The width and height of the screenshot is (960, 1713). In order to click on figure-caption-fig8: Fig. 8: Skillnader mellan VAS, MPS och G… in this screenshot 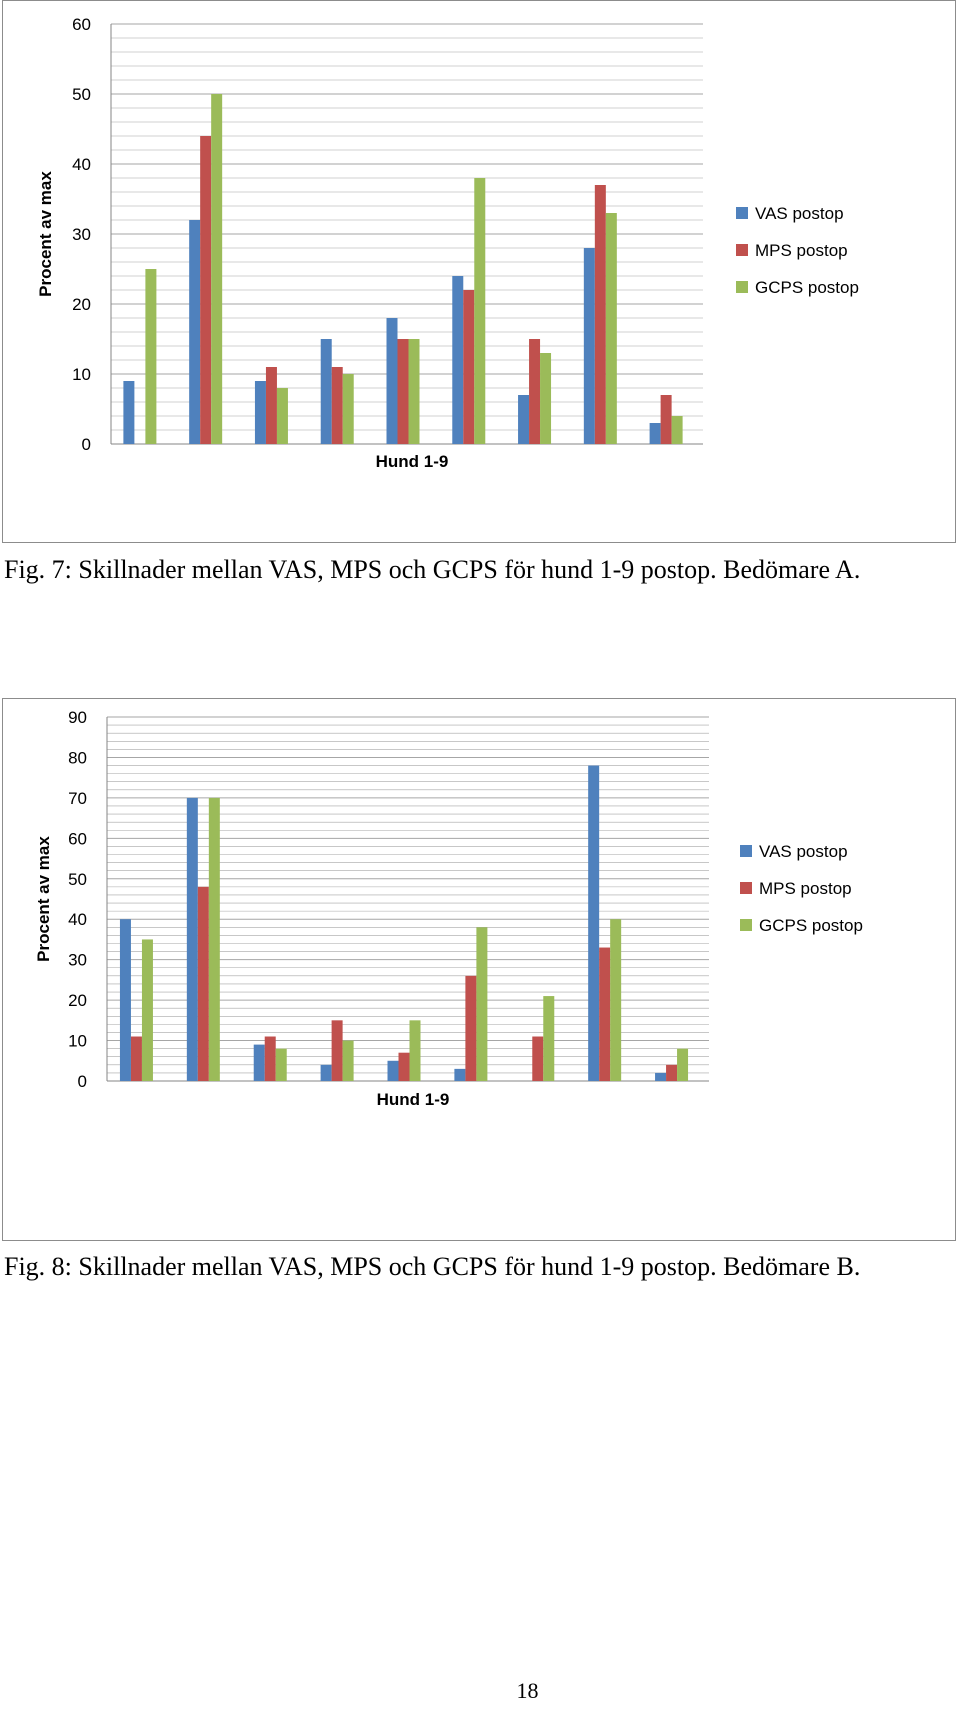, I will do `click(432, 1266)`.